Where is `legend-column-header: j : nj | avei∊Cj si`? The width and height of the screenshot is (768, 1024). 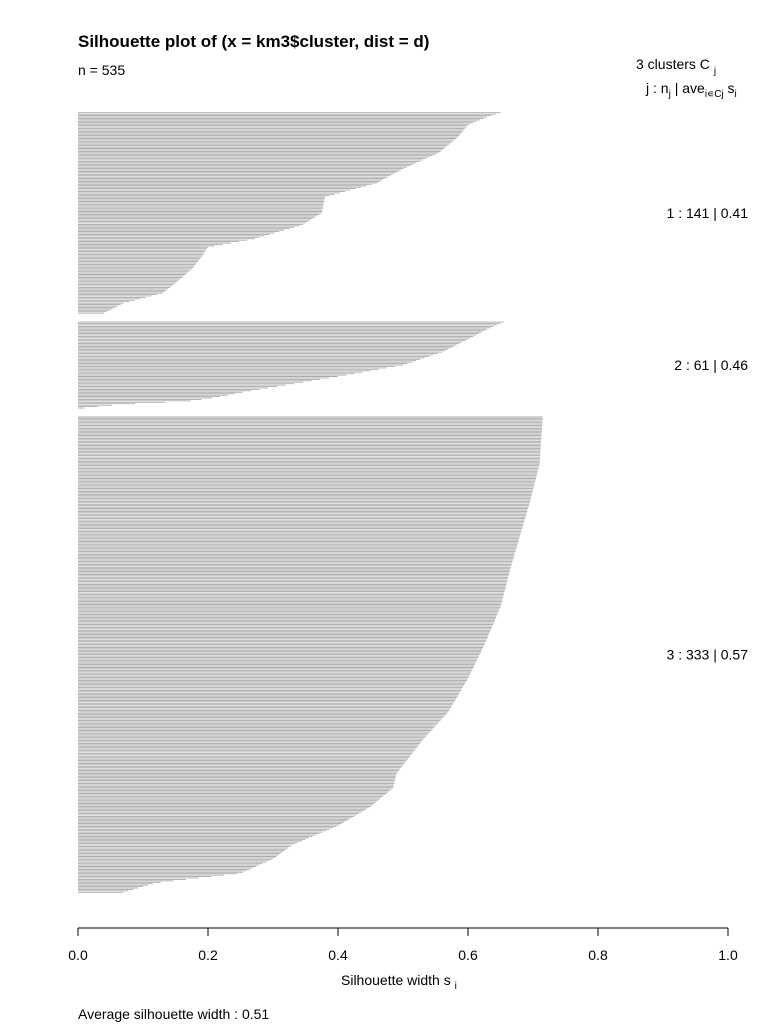 legend-column-header: j : nj | avei∊Cj si is located at coordinates (691, 90).